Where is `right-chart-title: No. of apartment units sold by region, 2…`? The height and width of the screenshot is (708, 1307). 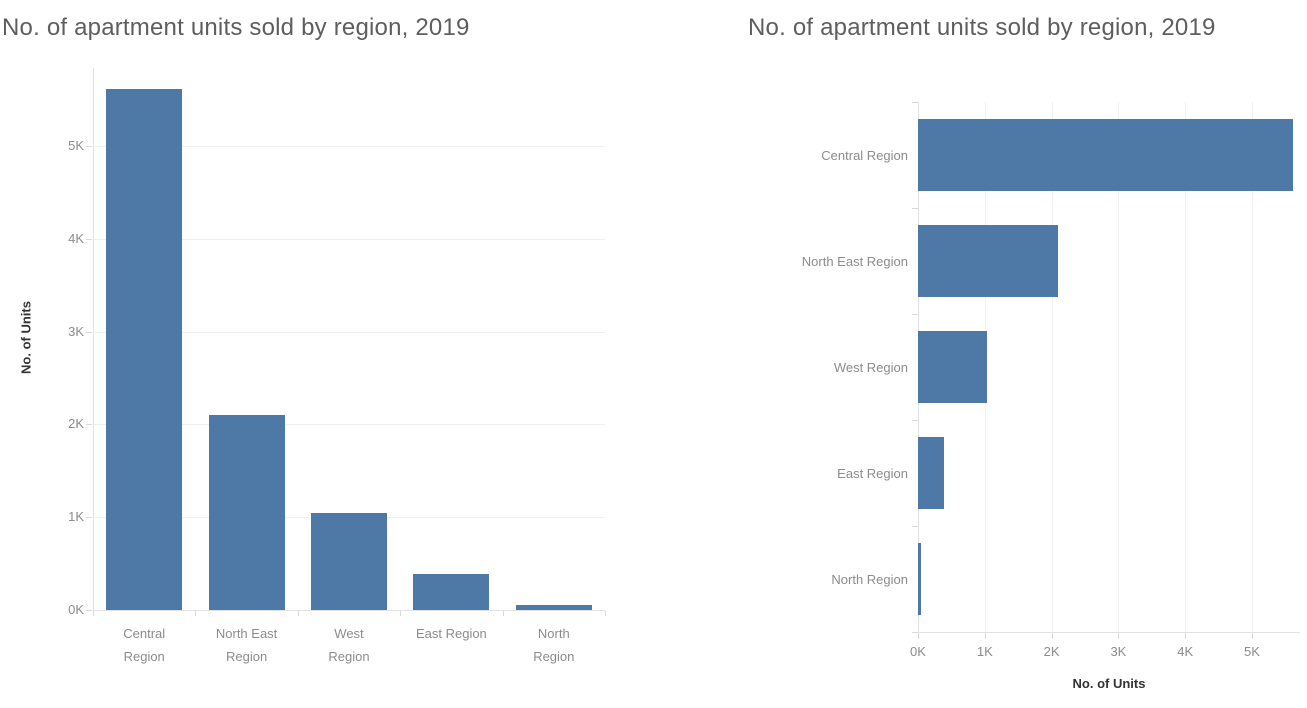
right-chart-title: No. of apartment units sold by region, 2… is located at coordinates (982, 27).